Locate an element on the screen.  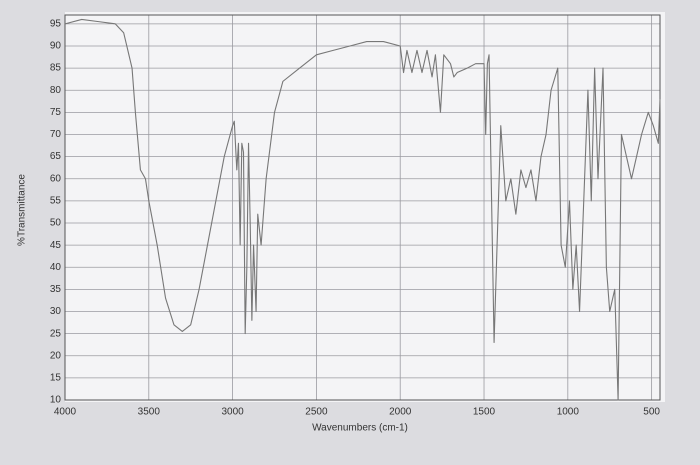
y-tick-label: 95 is located at coordinates (56, 23).